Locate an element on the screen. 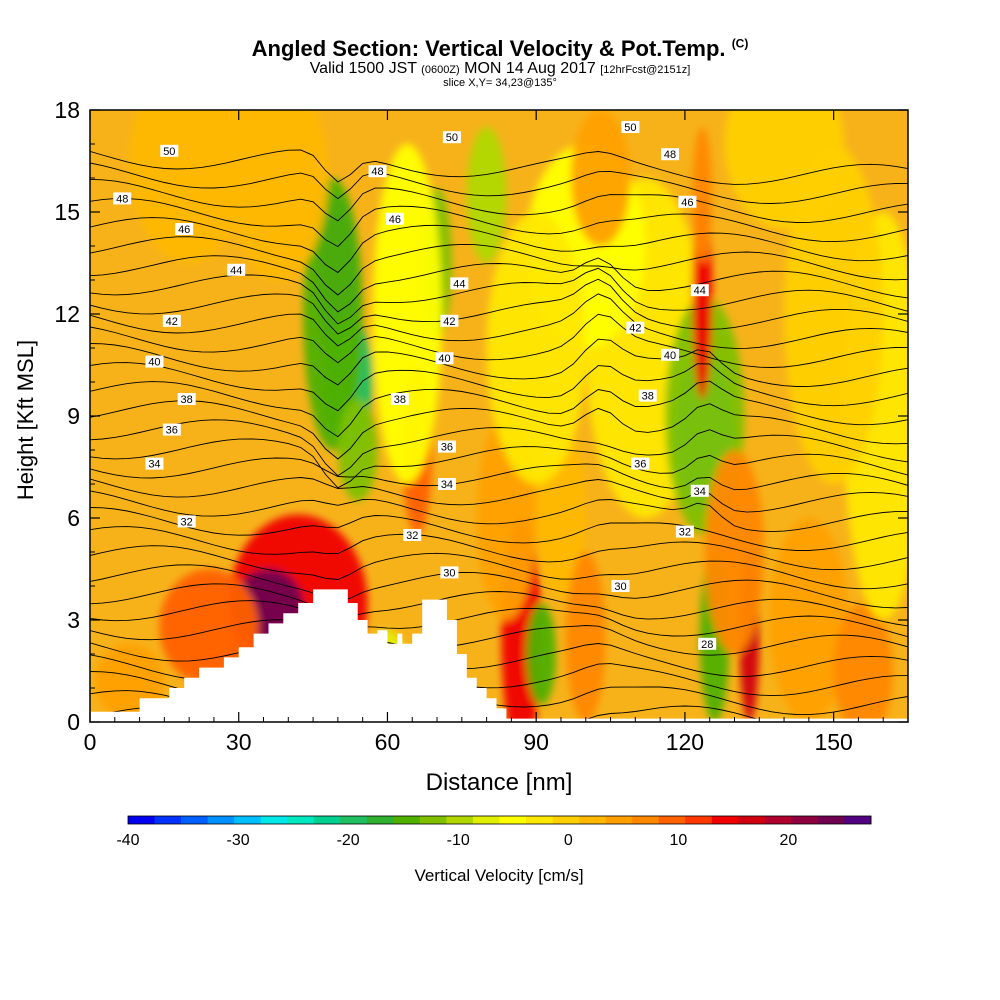 This screenshot has width=1000, height=1000. svg-text: 32 is located at coordinates (187, 522).